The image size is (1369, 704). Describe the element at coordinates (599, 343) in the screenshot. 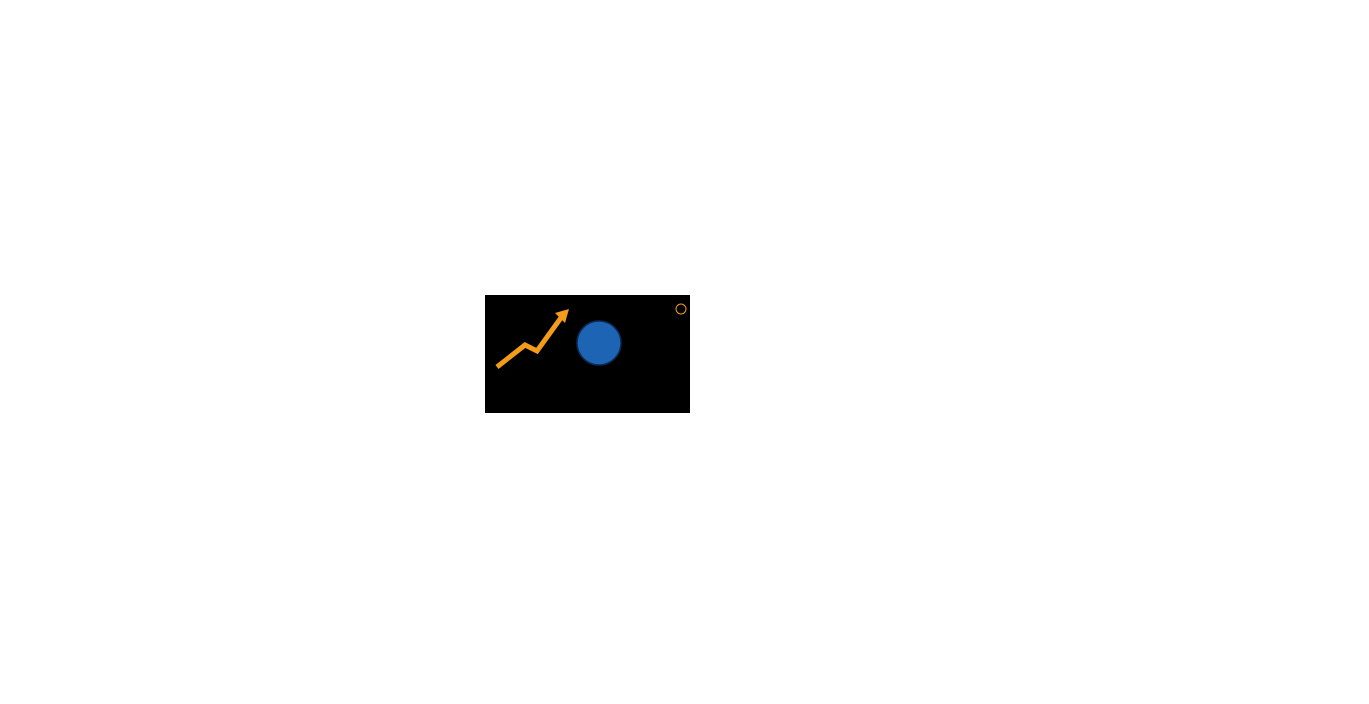

I see `logo-globe-icon` at that location.